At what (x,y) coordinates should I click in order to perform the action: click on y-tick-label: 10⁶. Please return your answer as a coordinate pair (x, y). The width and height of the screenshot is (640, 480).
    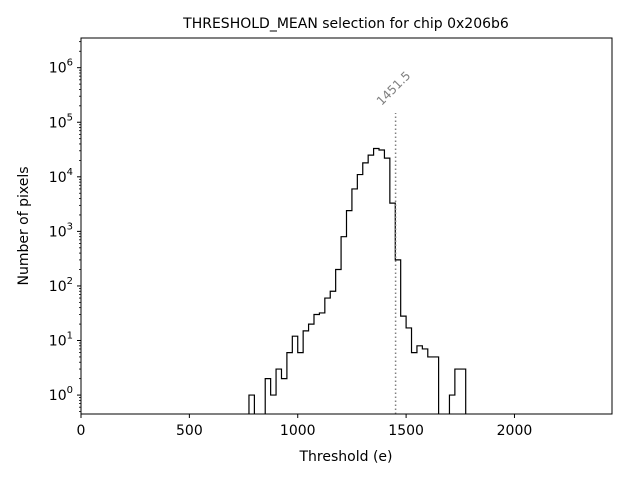
    Looking at the image, I should click on (61, 67).